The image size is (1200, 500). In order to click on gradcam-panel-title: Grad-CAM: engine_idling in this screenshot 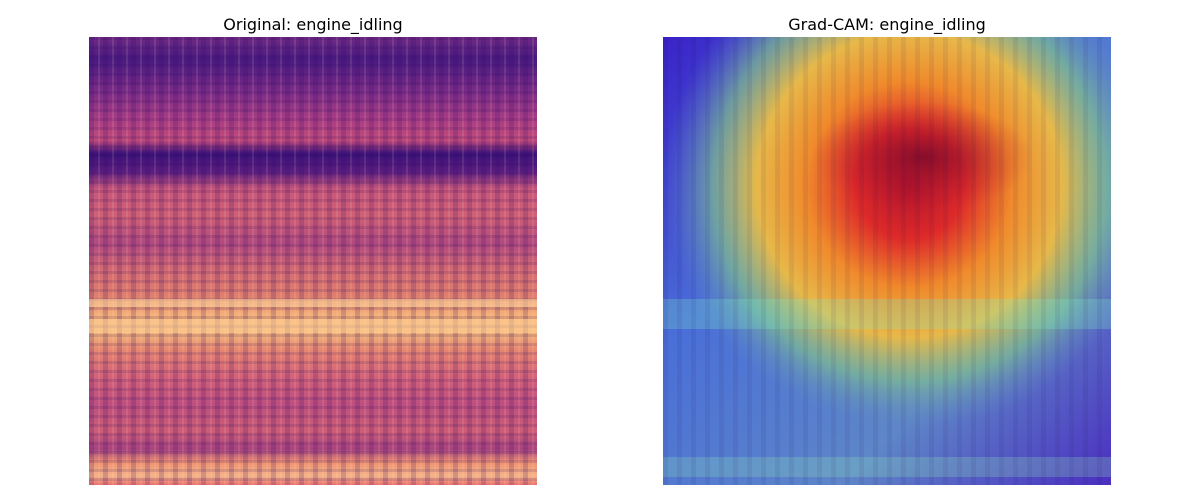, I will do `click(887, 24)`.